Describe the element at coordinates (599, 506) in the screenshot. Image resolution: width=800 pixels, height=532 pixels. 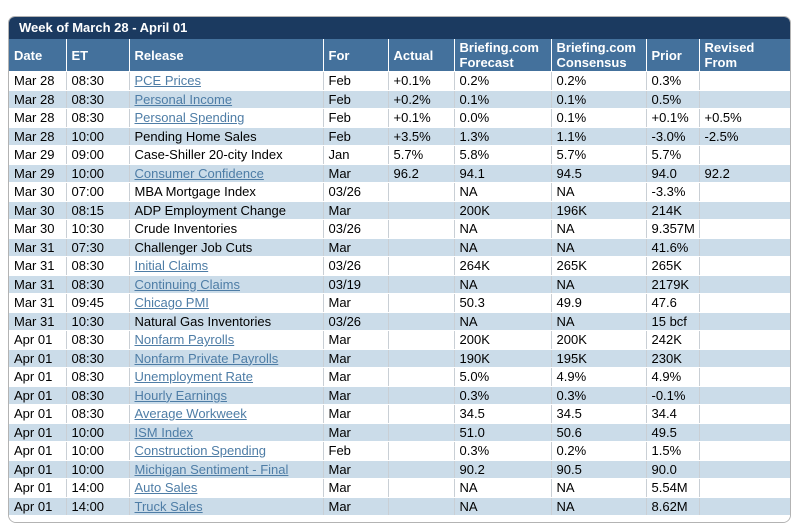
I see `cell-consensus: NA` at that location.